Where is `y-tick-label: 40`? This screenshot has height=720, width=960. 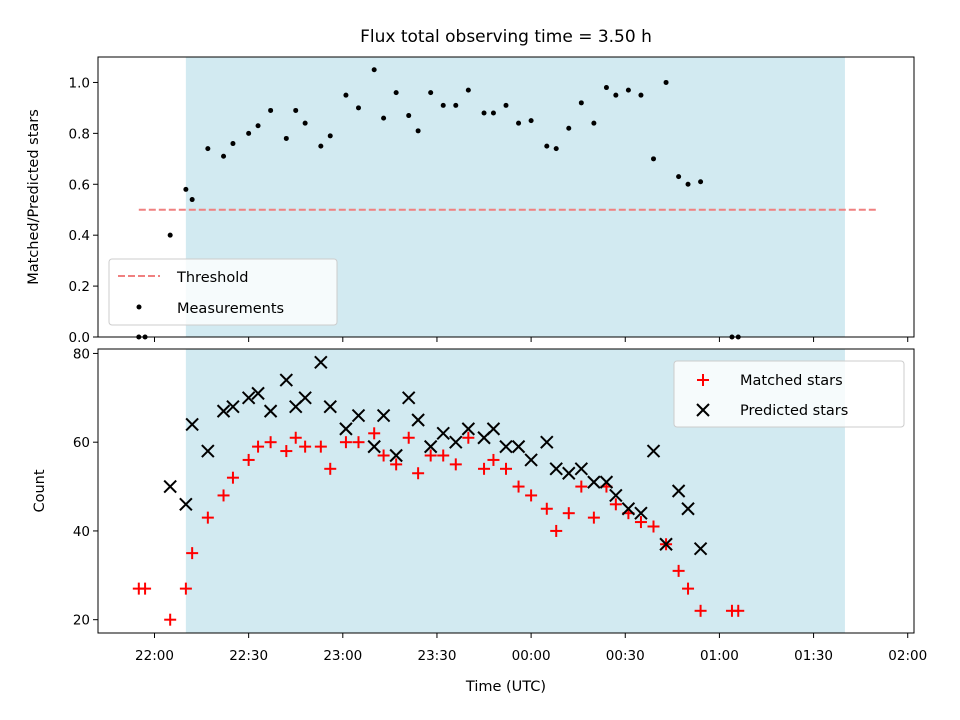 y-tick-label: 40 is located at coordinates (81, 532).